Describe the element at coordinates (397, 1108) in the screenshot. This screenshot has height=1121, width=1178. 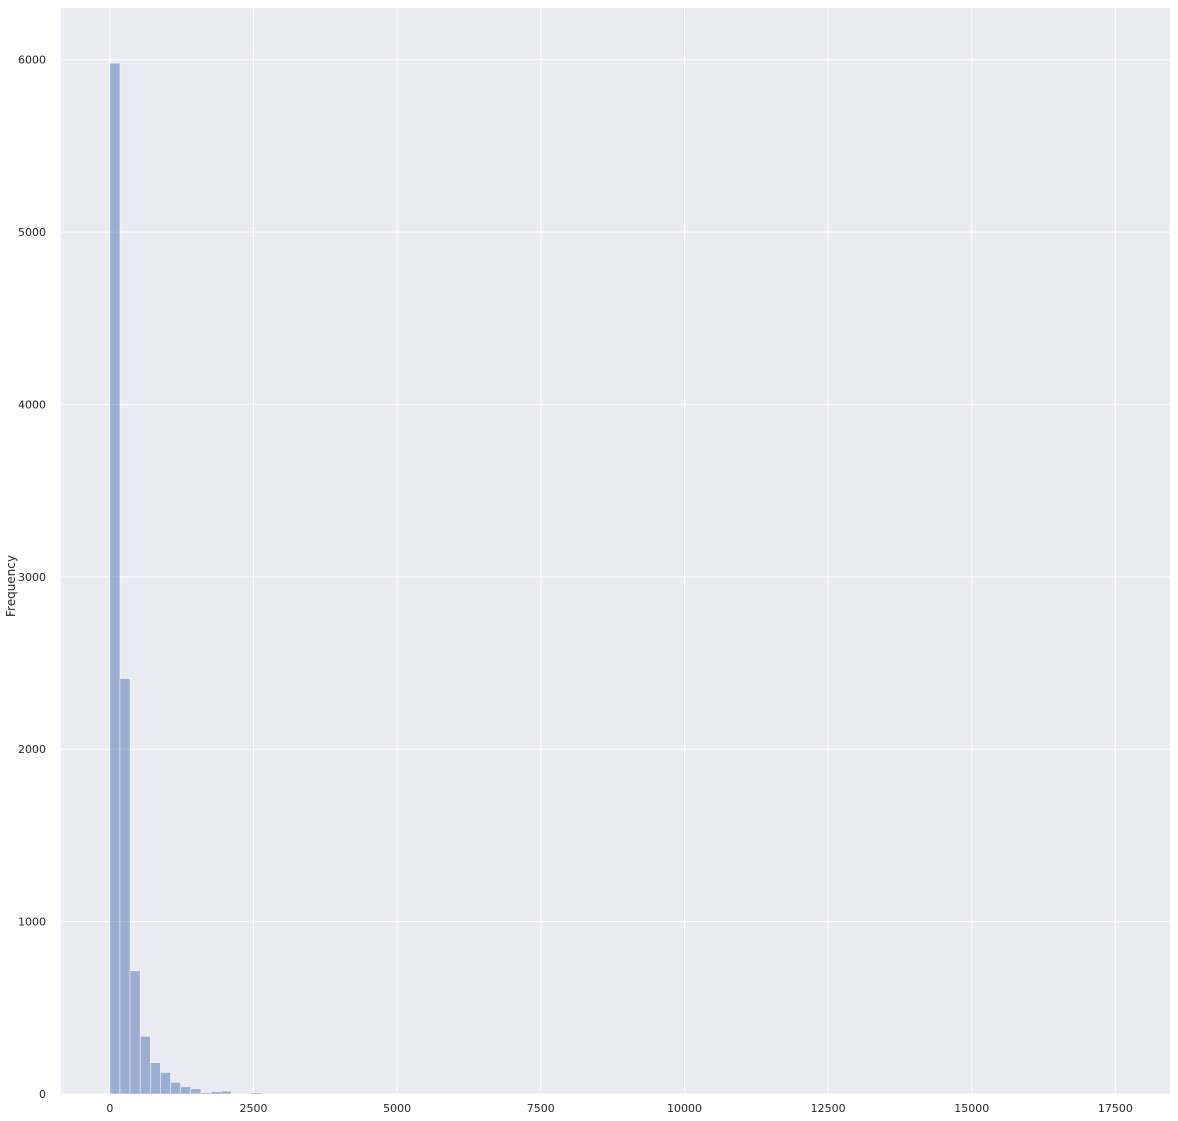
I see `x-tick-label: 5000` at that location.